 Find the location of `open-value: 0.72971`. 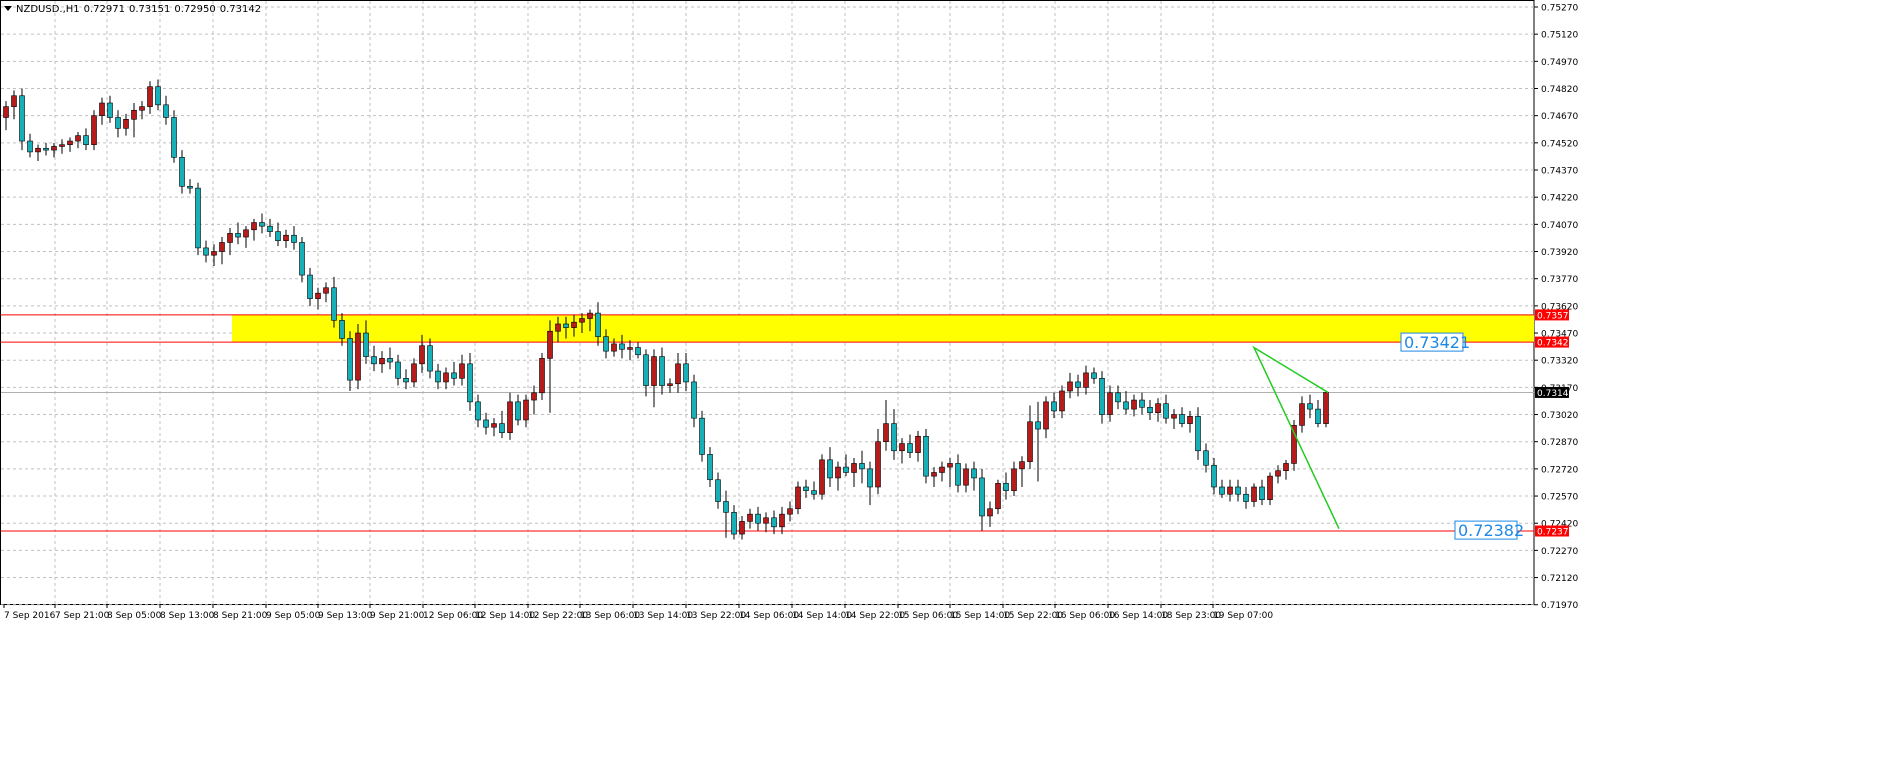

open-value: 0.72971 is located at coordinates (104, 9).